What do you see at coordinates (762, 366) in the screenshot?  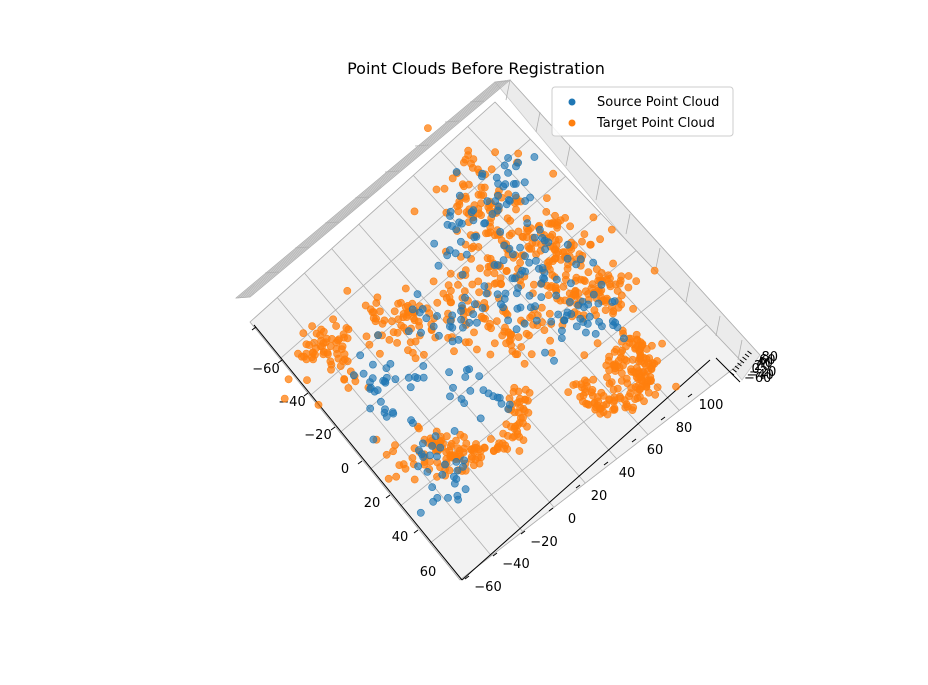 I see `z-tick-label: 20` at bounding box center [762, 366].